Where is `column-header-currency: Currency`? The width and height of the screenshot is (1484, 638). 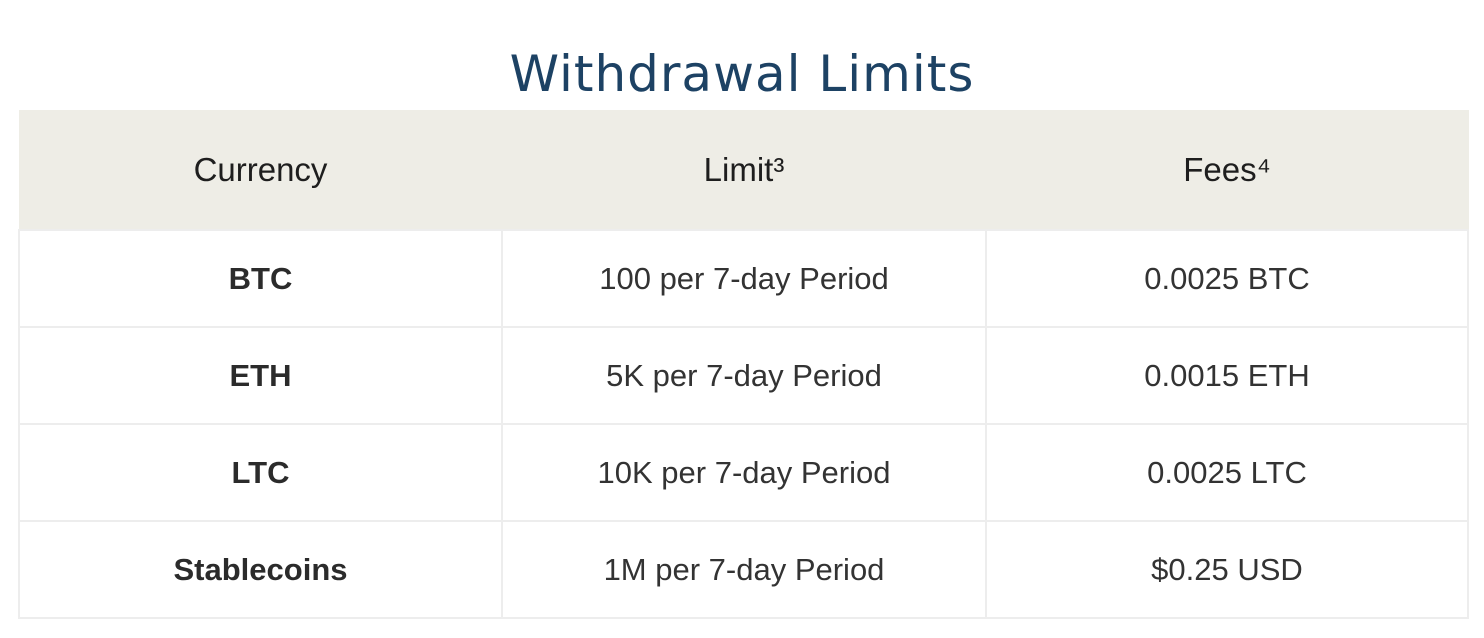 column-header-currency: Currency is located at coordinates (260, 170).